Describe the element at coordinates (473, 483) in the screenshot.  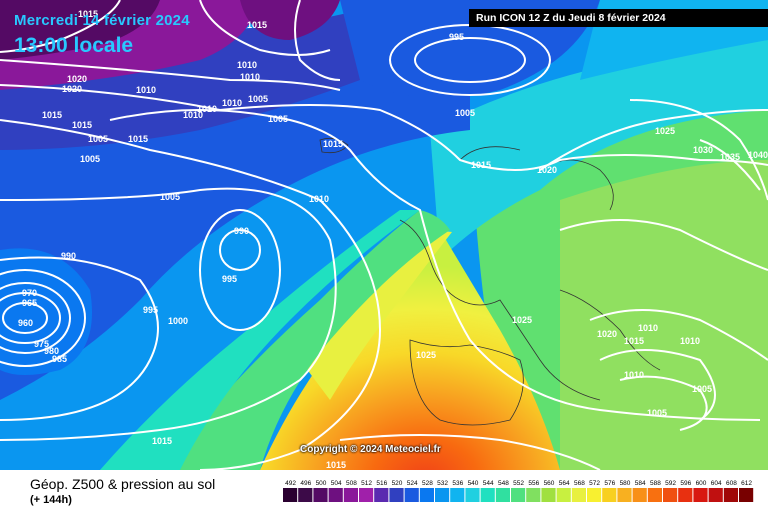
I see `legend-label: 540` at that location.